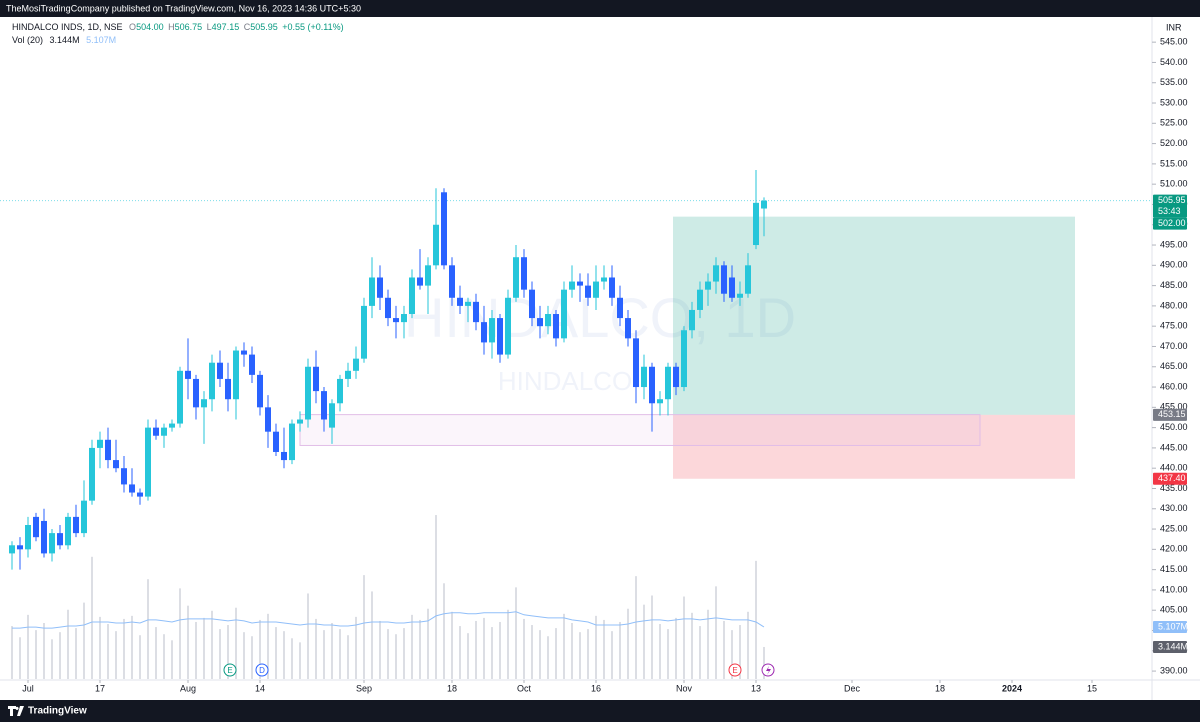 Image resolution: width=1200 pixels, height=722 pixels. I want to click on volume-ma-label: 5.107M, so click(1173, 626).